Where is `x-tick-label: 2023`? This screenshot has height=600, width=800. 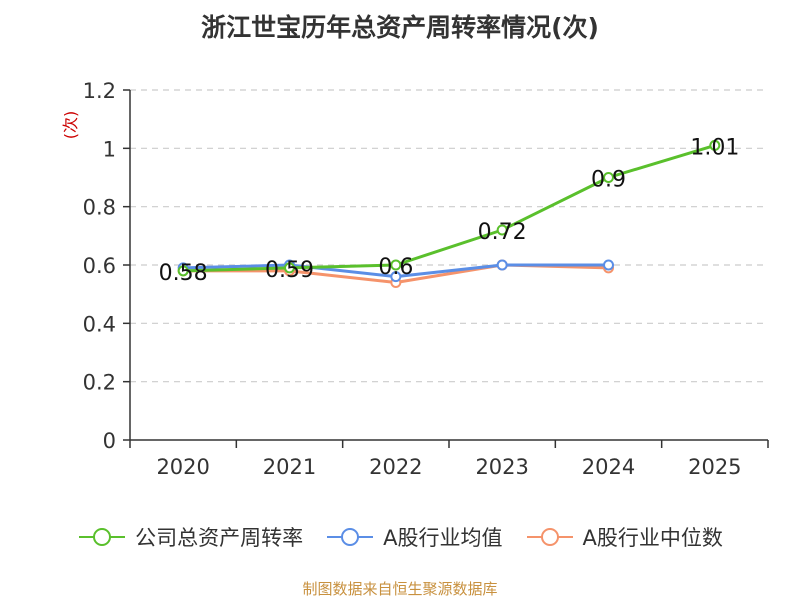 x-tick-label: 2023 is located at coordinates (501, 467).